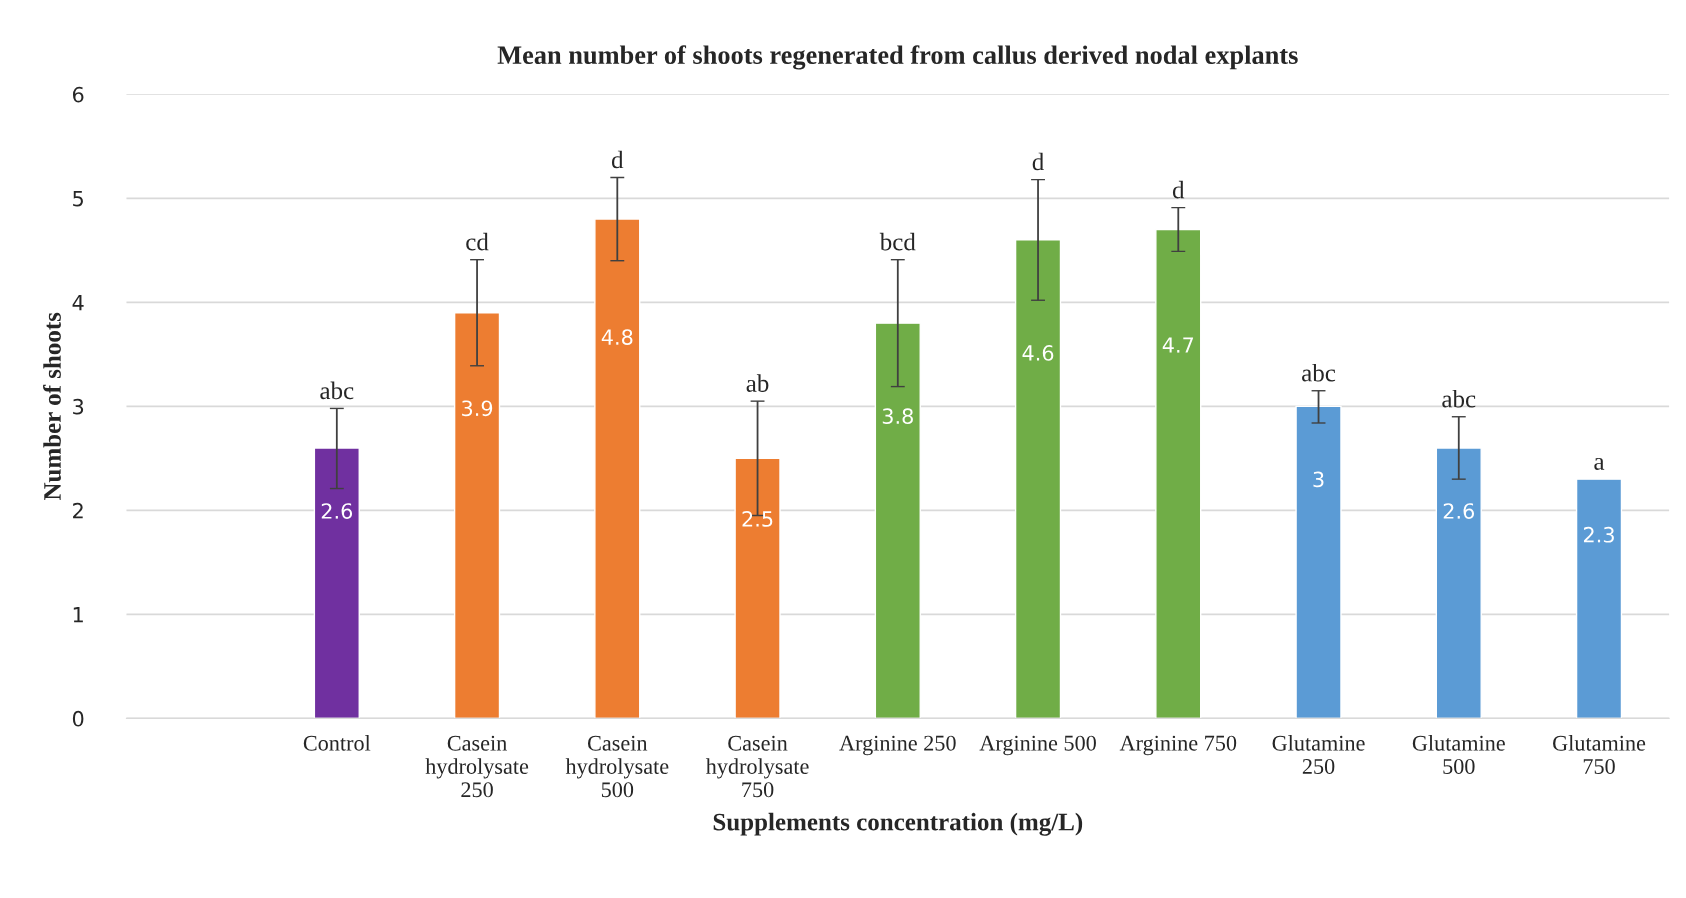 This screenshot has height=898, width=1686. I want to click on data-label: 4.8, so click(617, 337).